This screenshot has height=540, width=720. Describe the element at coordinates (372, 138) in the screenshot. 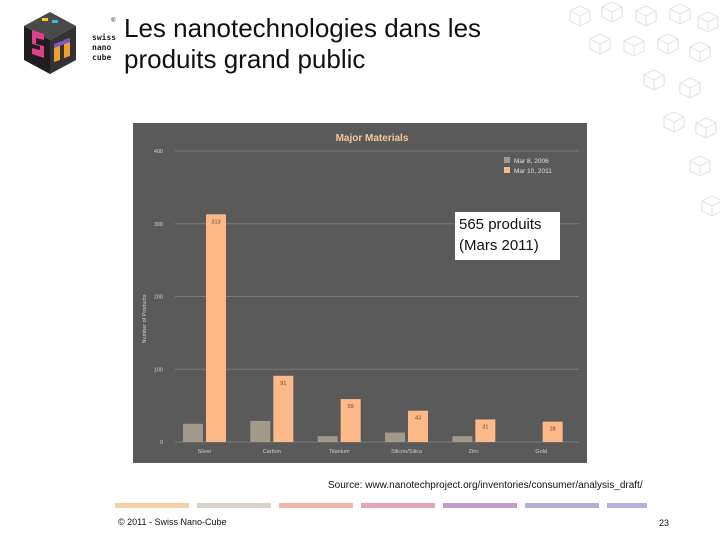

I see `chart-title: Major Materials` at that location.